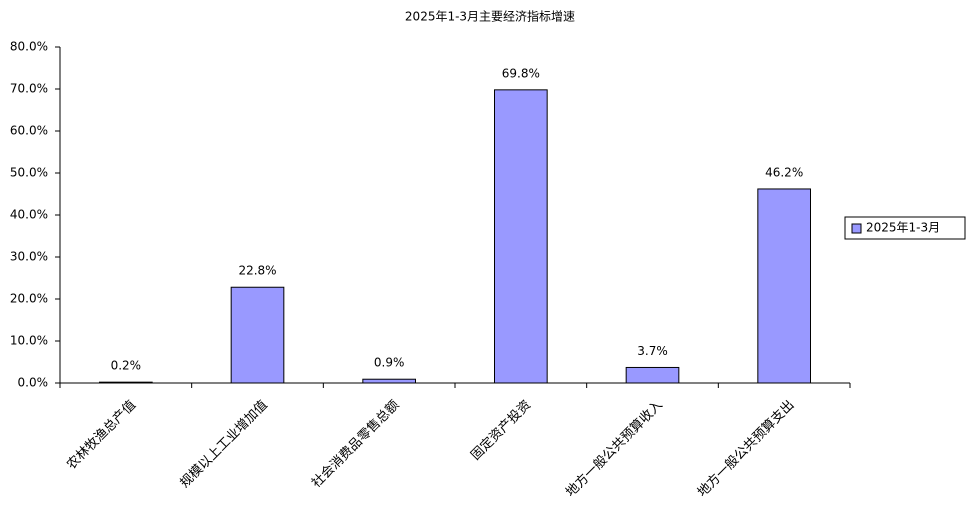  Describe the element at coordinates (29, 47) in the screenshot. I see `y-tick-label: 80.0%` at that location.